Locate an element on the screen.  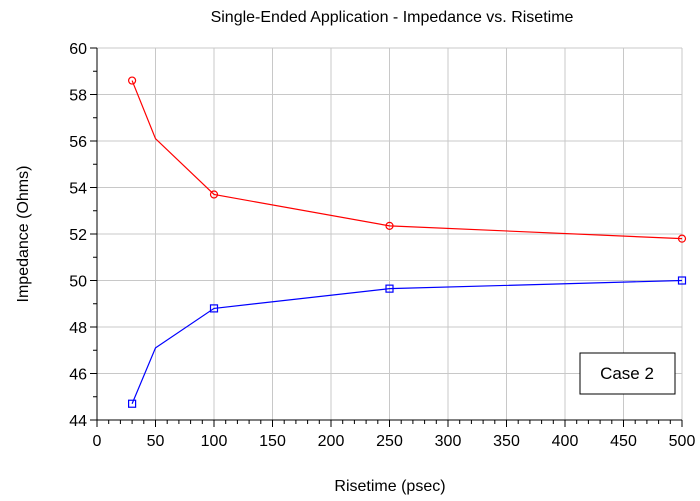
y-tick-label: 44 is located at coordinates (78, 421).